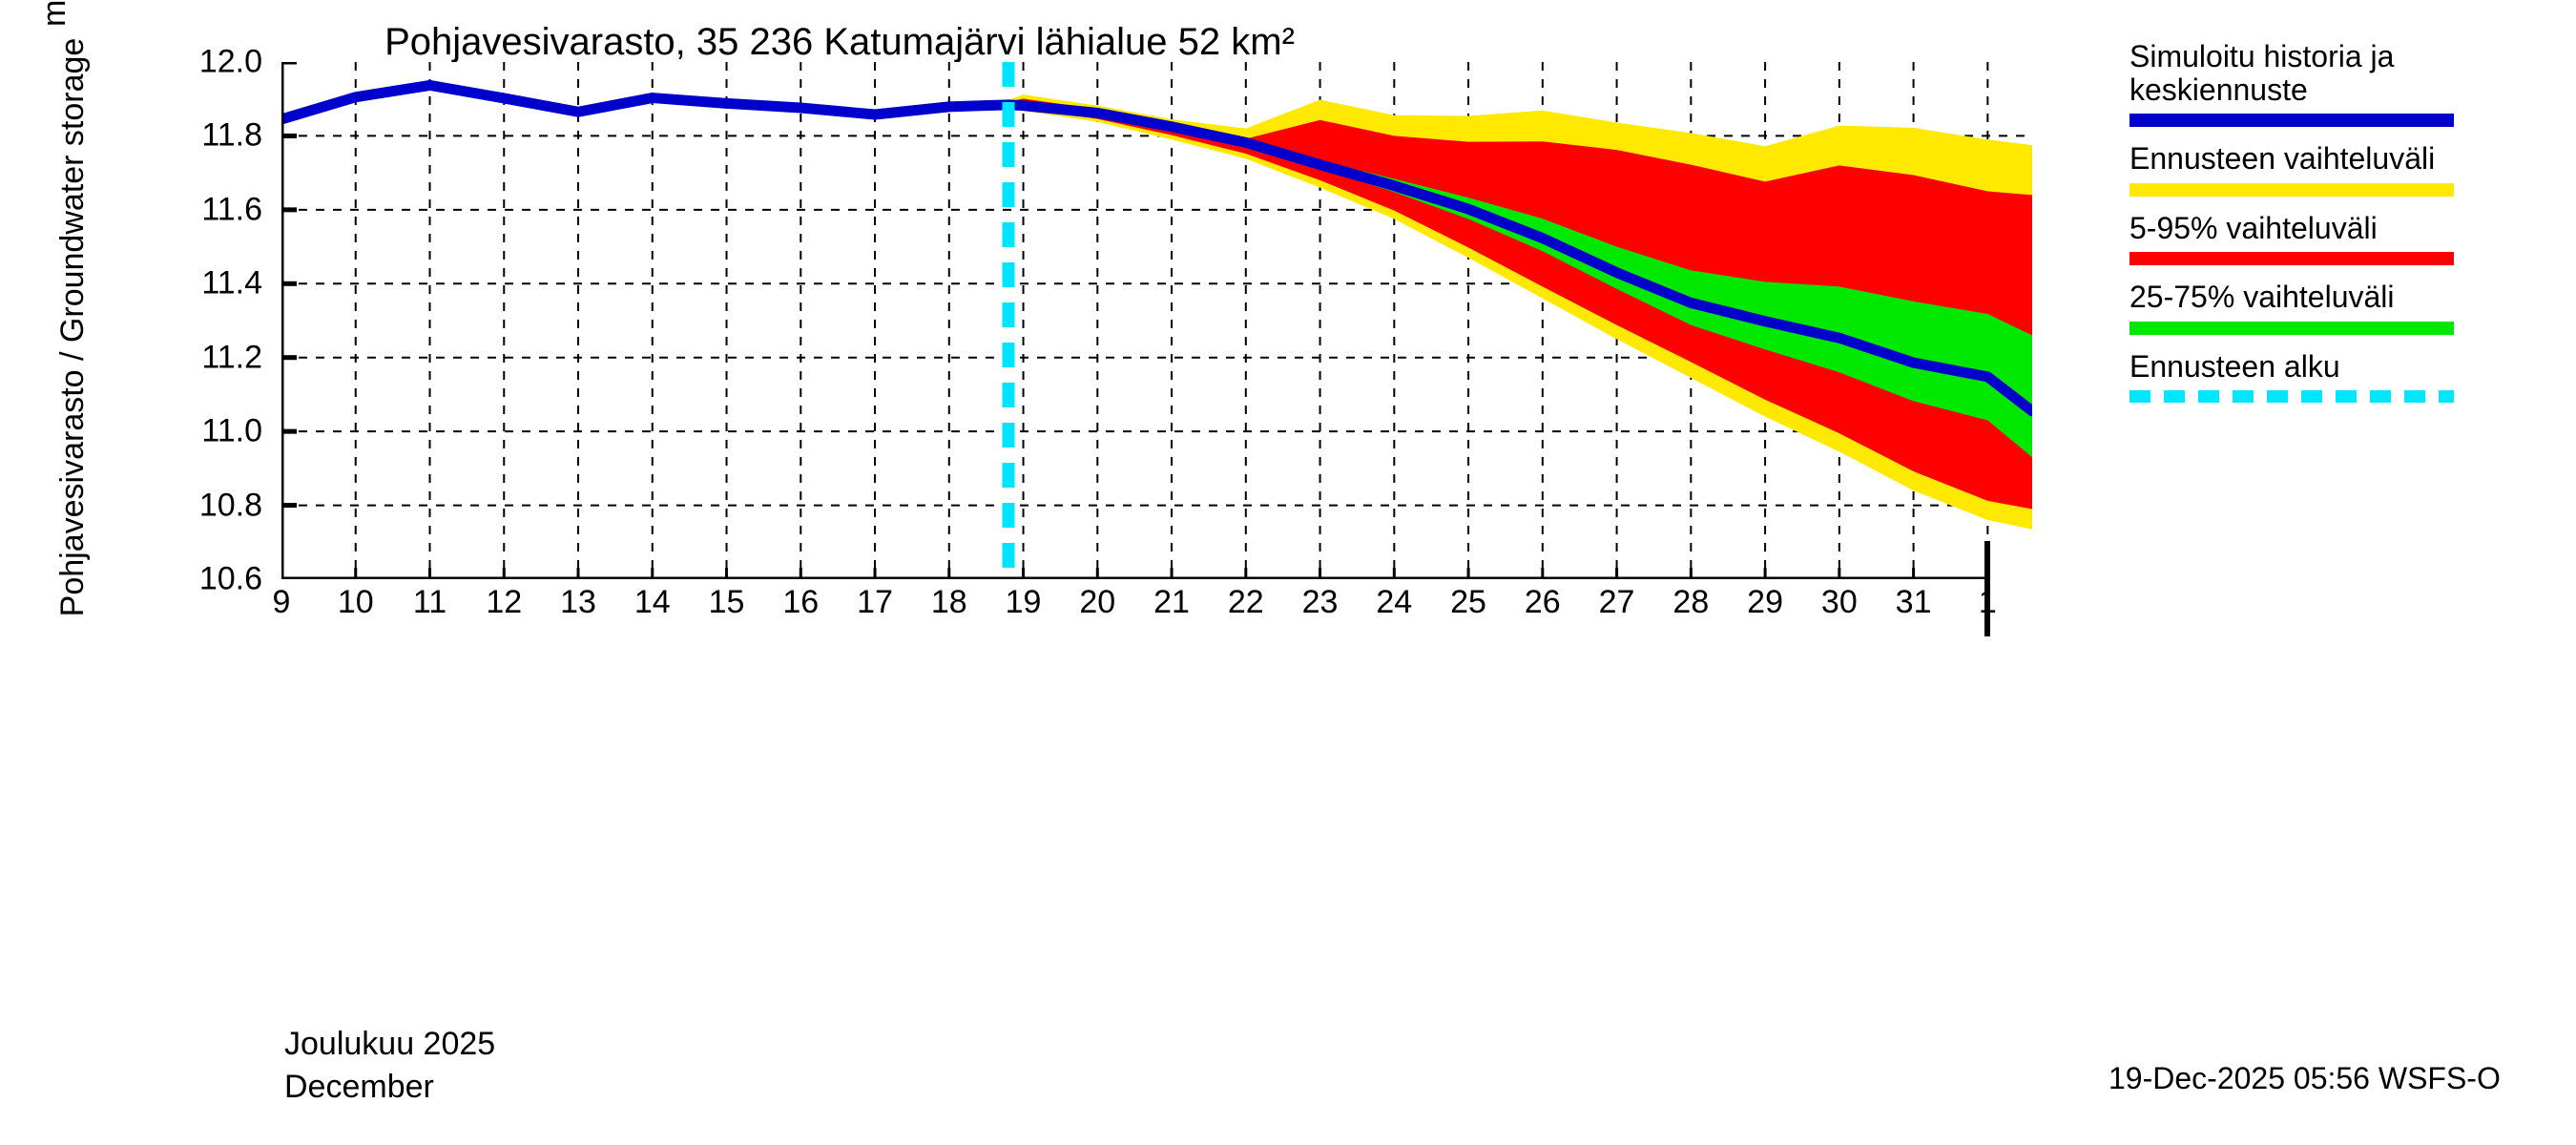  I want to click on y-axis-tick-label: 12.0, so click(230, 62).